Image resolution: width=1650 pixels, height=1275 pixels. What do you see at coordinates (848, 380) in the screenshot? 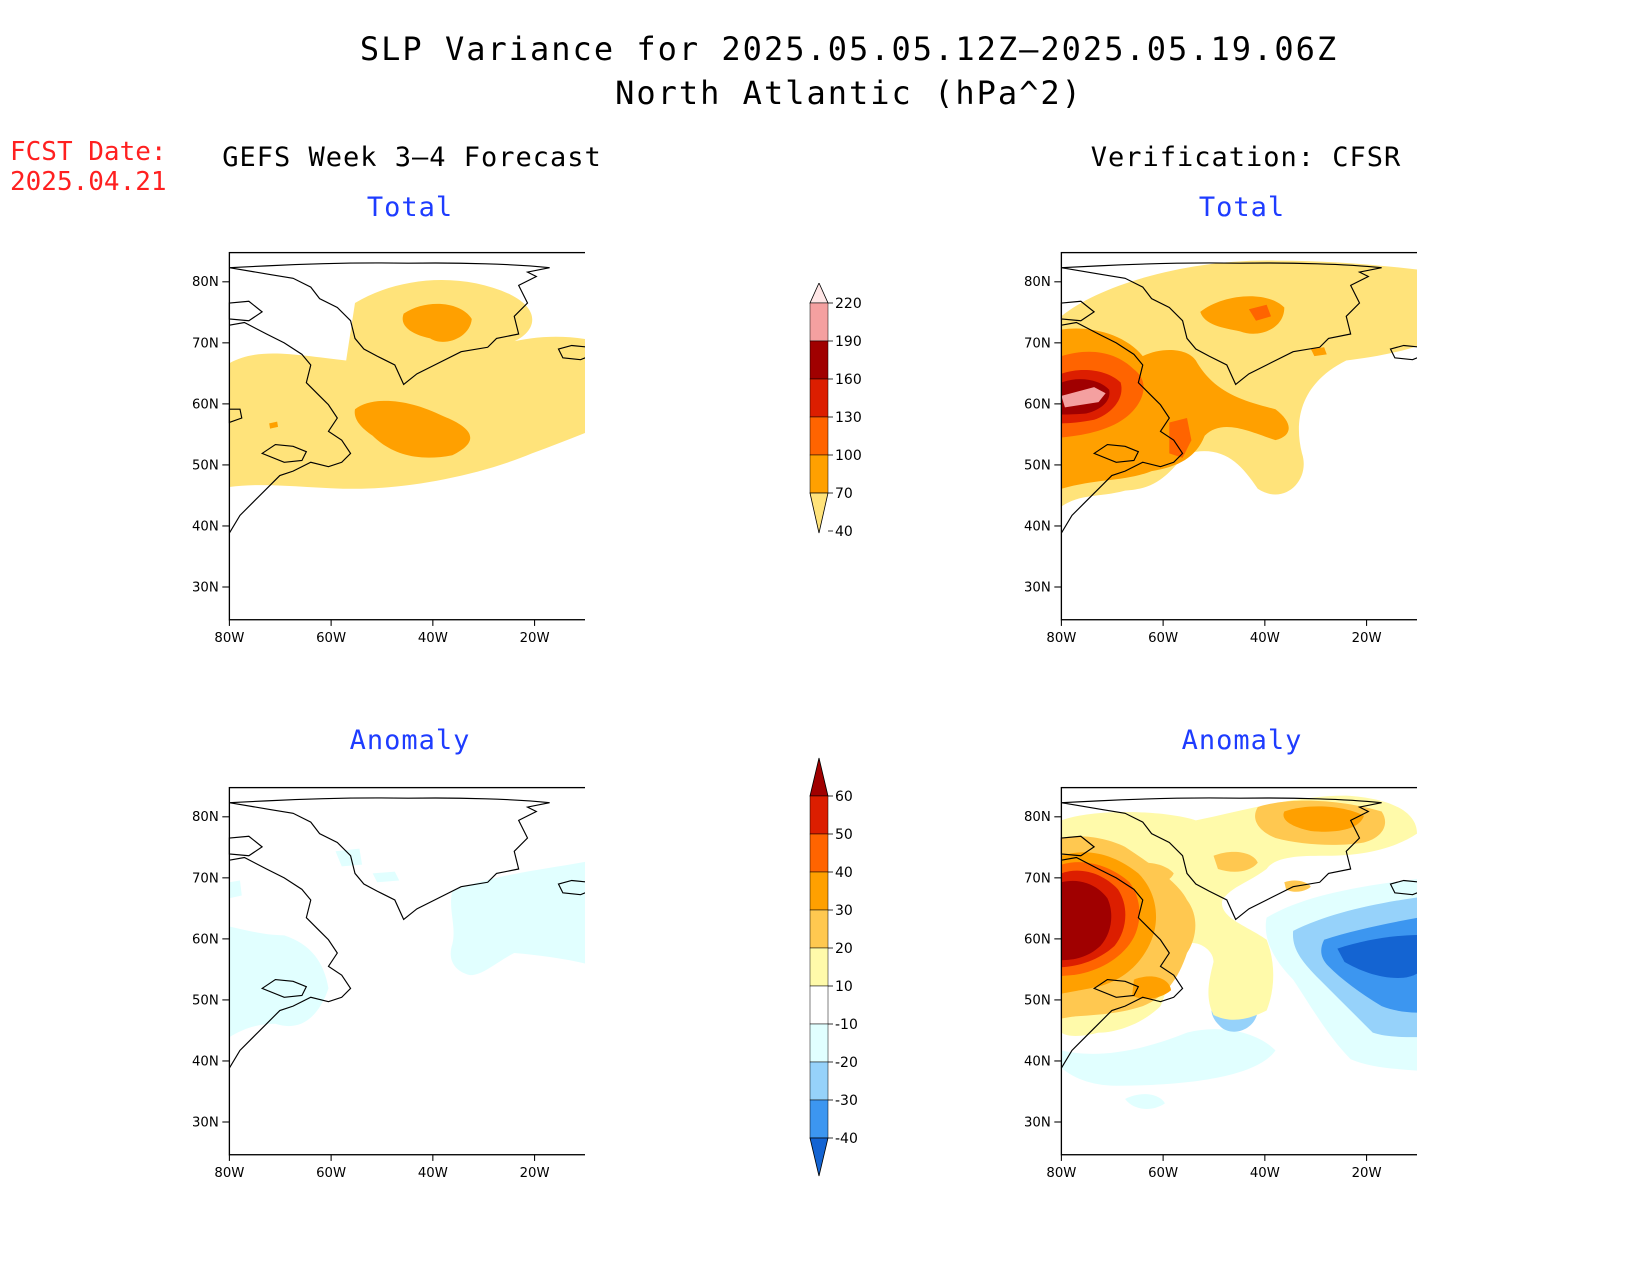
I see `colorbar-level-label: 160` at bounding box center [848, 380].